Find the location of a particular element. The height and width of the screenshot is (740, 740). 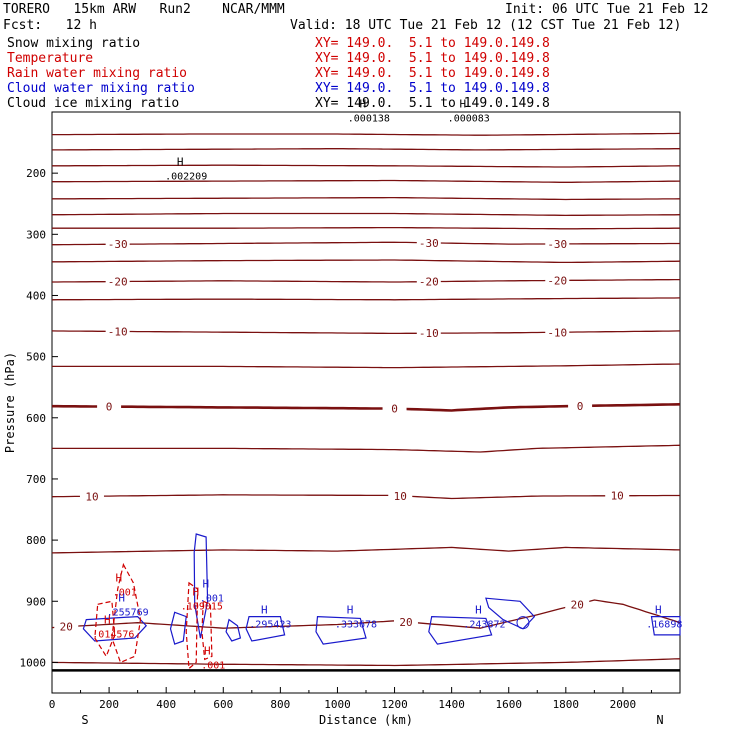

legend-cloudice: Cloud ice mixing ratio is located at coordinates (93, 103).